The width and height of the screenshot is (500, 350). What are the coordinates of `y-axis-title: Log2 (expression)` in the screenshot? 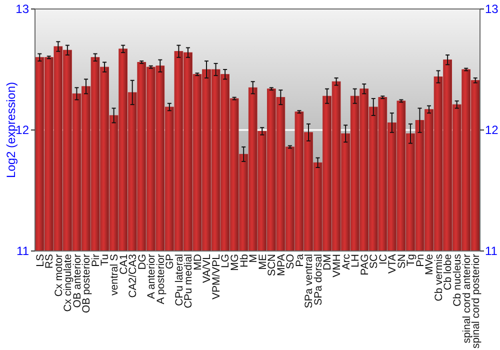 It's located at (11, 130).